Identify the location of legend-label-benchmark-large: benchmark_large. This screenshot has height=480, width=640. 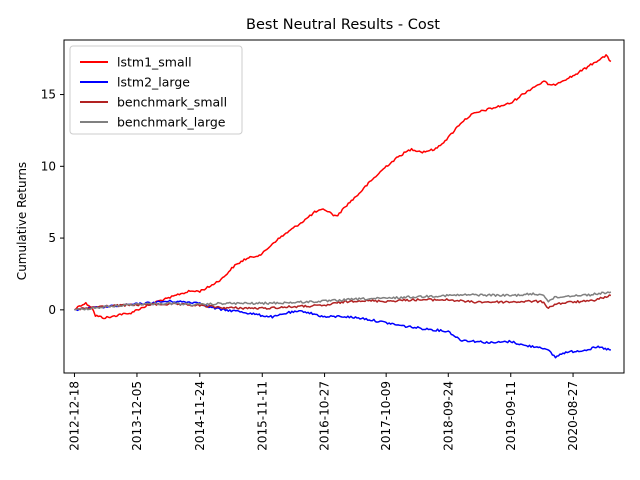
(171, 122).